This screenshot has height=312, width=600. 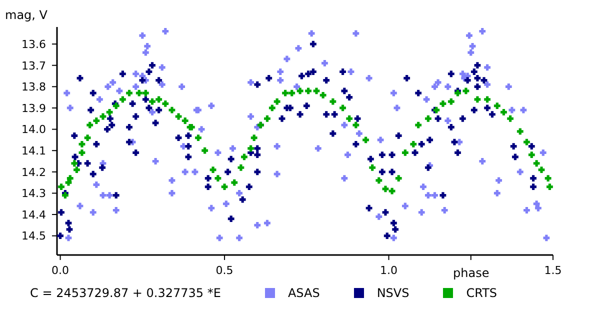 What do you see at coordinates (26, 15) in the screenshot?
I see `y-axis-title: mag, V` at bounding box center [26, 15].